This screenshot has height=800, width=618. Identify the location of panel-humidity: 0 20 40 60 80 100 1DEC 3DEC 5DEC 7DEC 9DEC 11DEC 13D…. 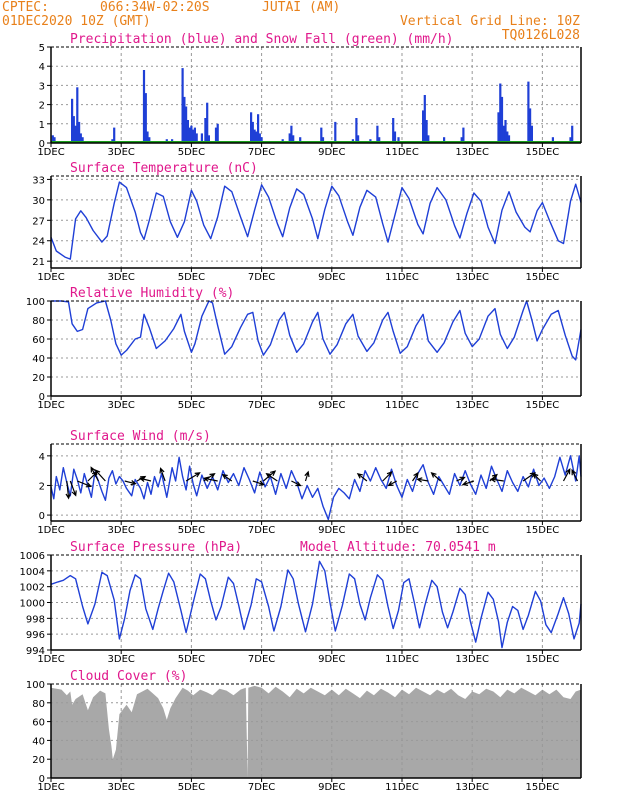
(304, 348).